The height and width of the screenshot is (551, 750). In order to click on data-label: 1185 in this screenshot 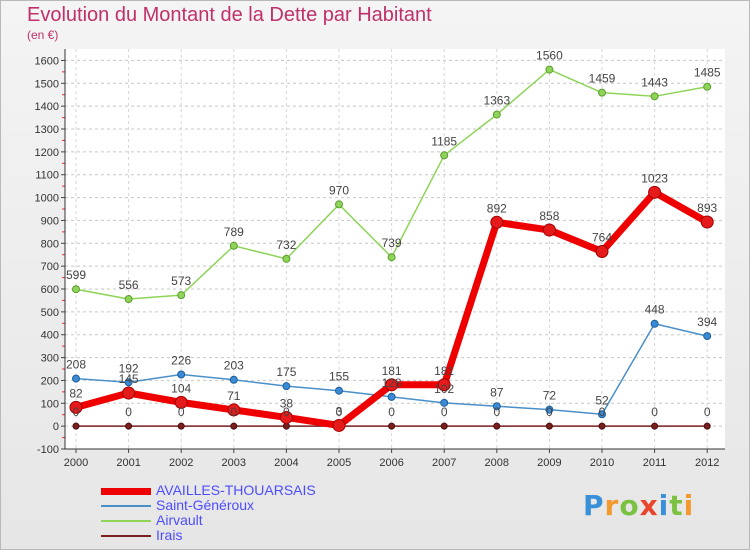, I will do `click(444, 141)`.